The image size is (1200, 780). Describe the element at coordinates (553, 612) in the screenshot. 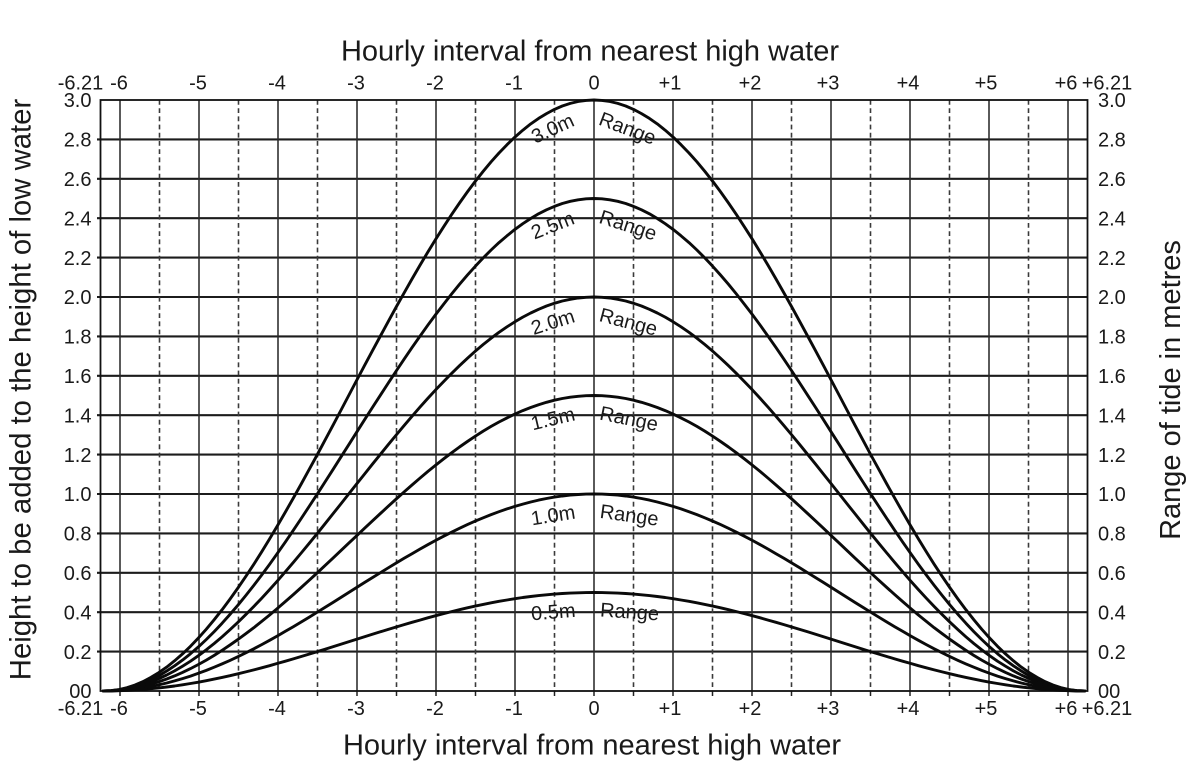

I see `svg-text: 0.5m` at that location.